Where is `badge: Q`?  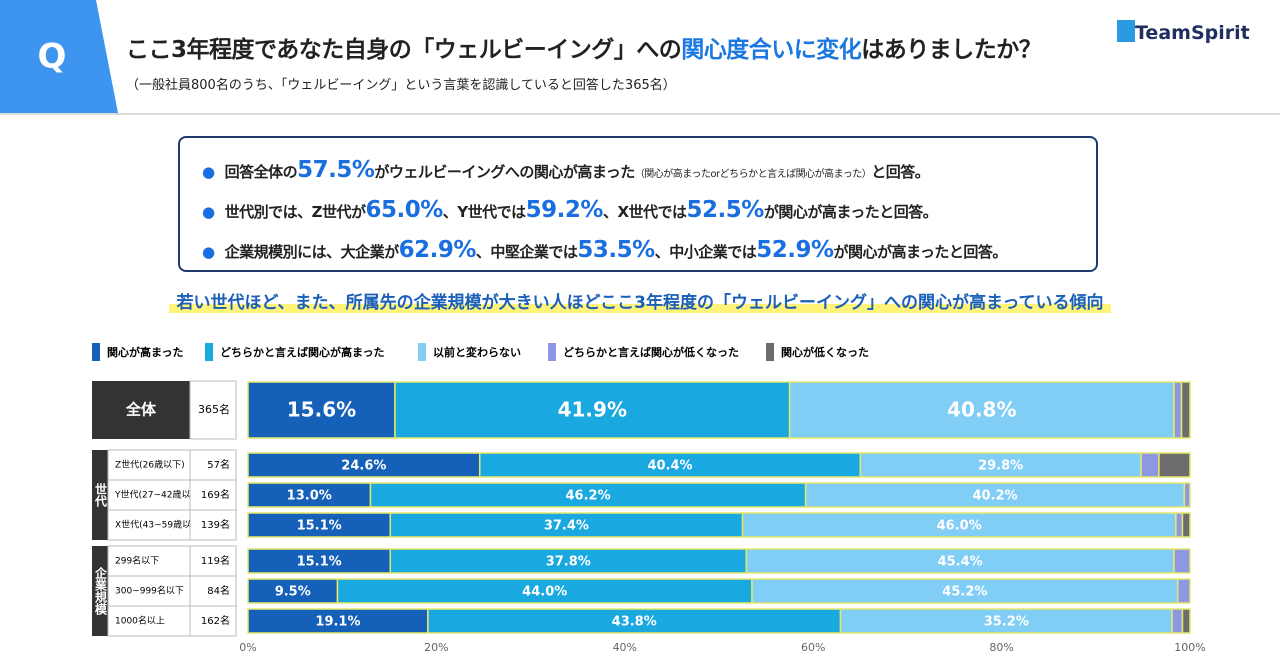 badge: Q is located at coordinates (52, 57).